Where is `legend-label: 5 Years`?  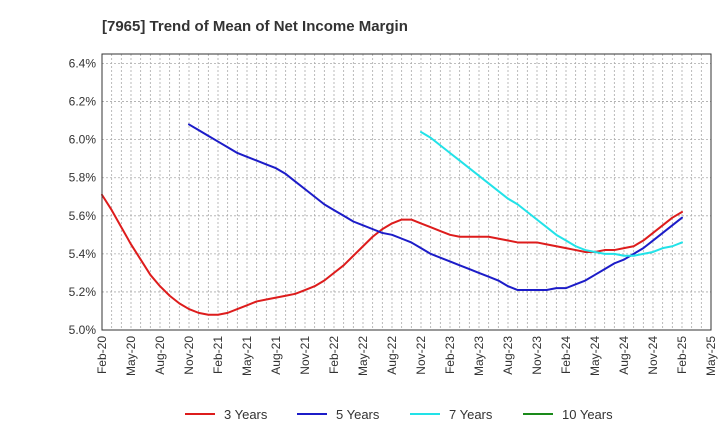
legend-label: 5 Years is located at coordinates (358, 414).